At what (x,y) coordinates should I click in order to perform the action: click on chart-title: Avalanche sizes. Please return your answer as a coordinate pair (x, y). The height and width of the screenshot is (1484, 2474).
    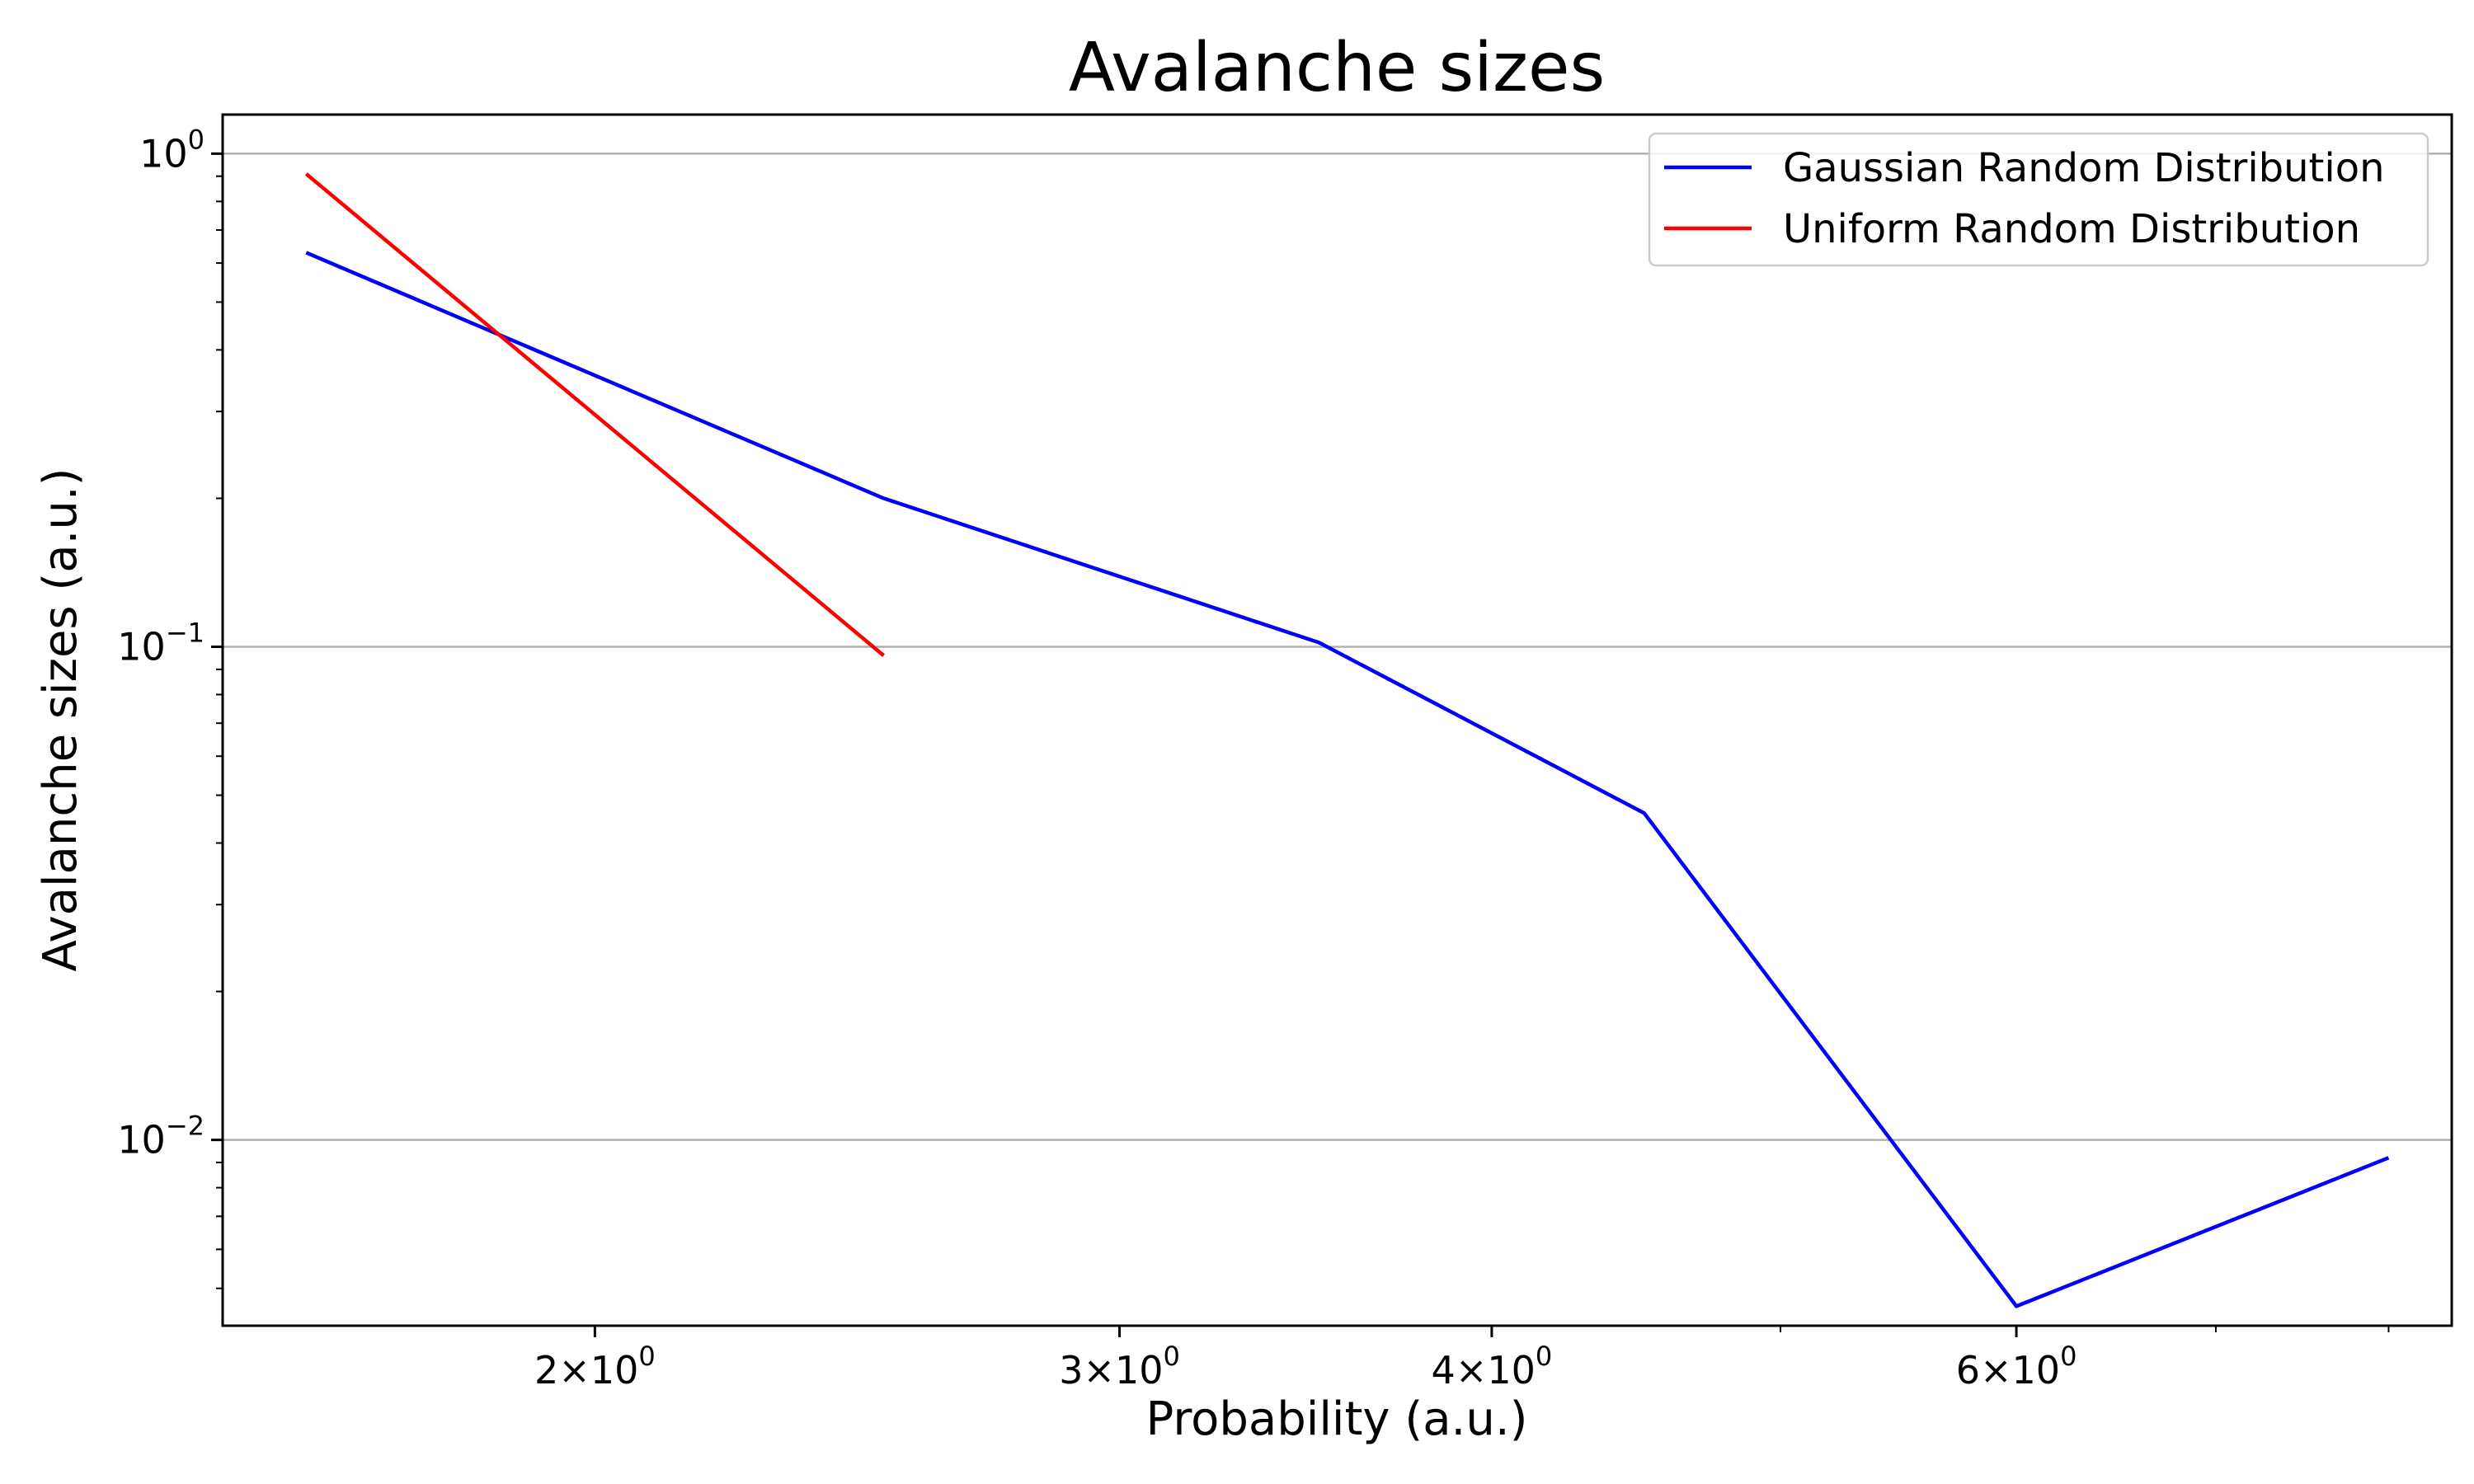
    Looking at the image, I should click on (1337, 68).